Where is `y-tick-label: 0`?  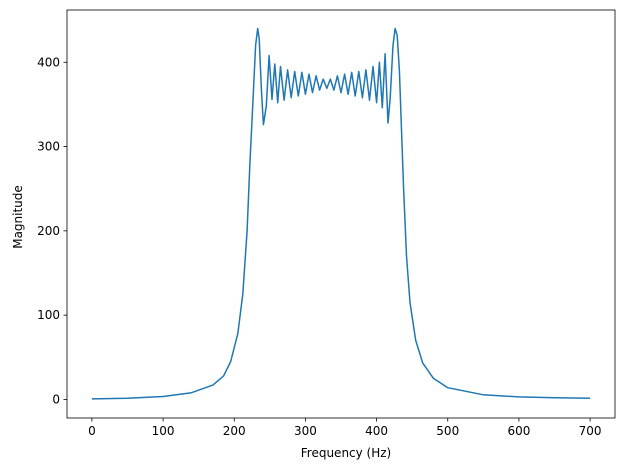
y-tick-label: 0 is located at coordinates (56, 399).